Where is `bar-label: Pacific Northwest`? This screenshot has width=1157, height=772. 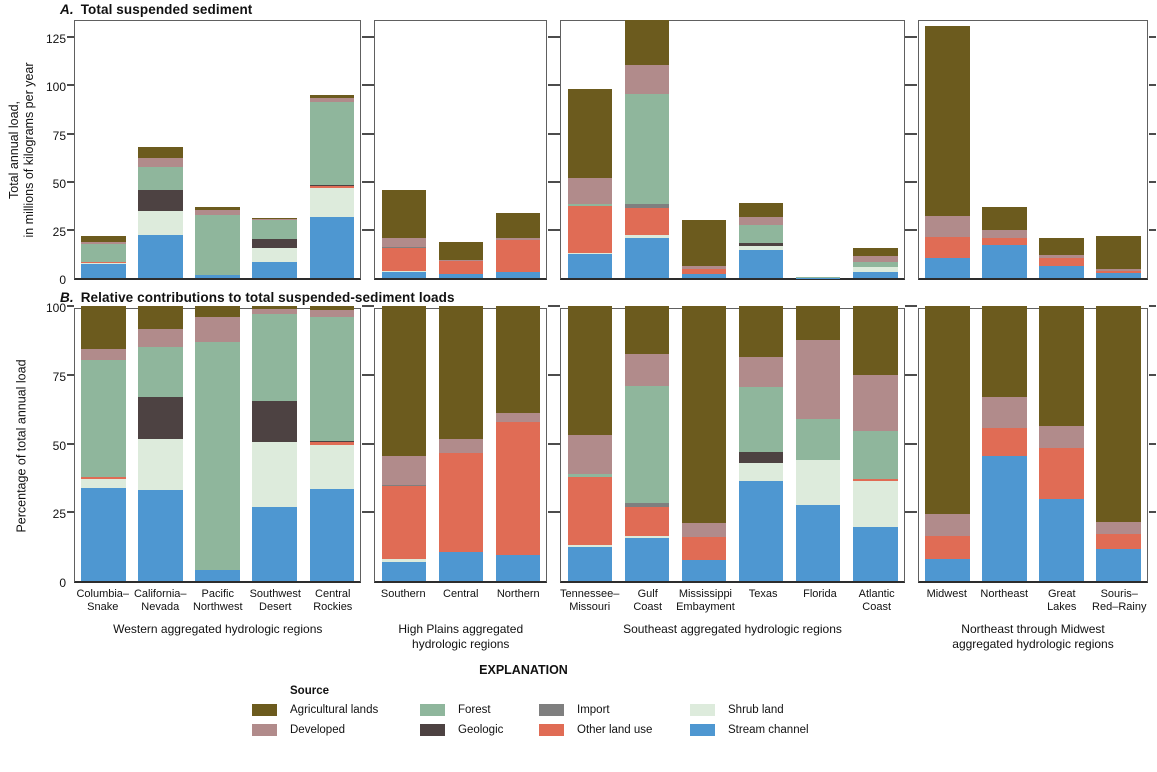 bar-label: Pacific Northwest is located at coordinates (217, 600).